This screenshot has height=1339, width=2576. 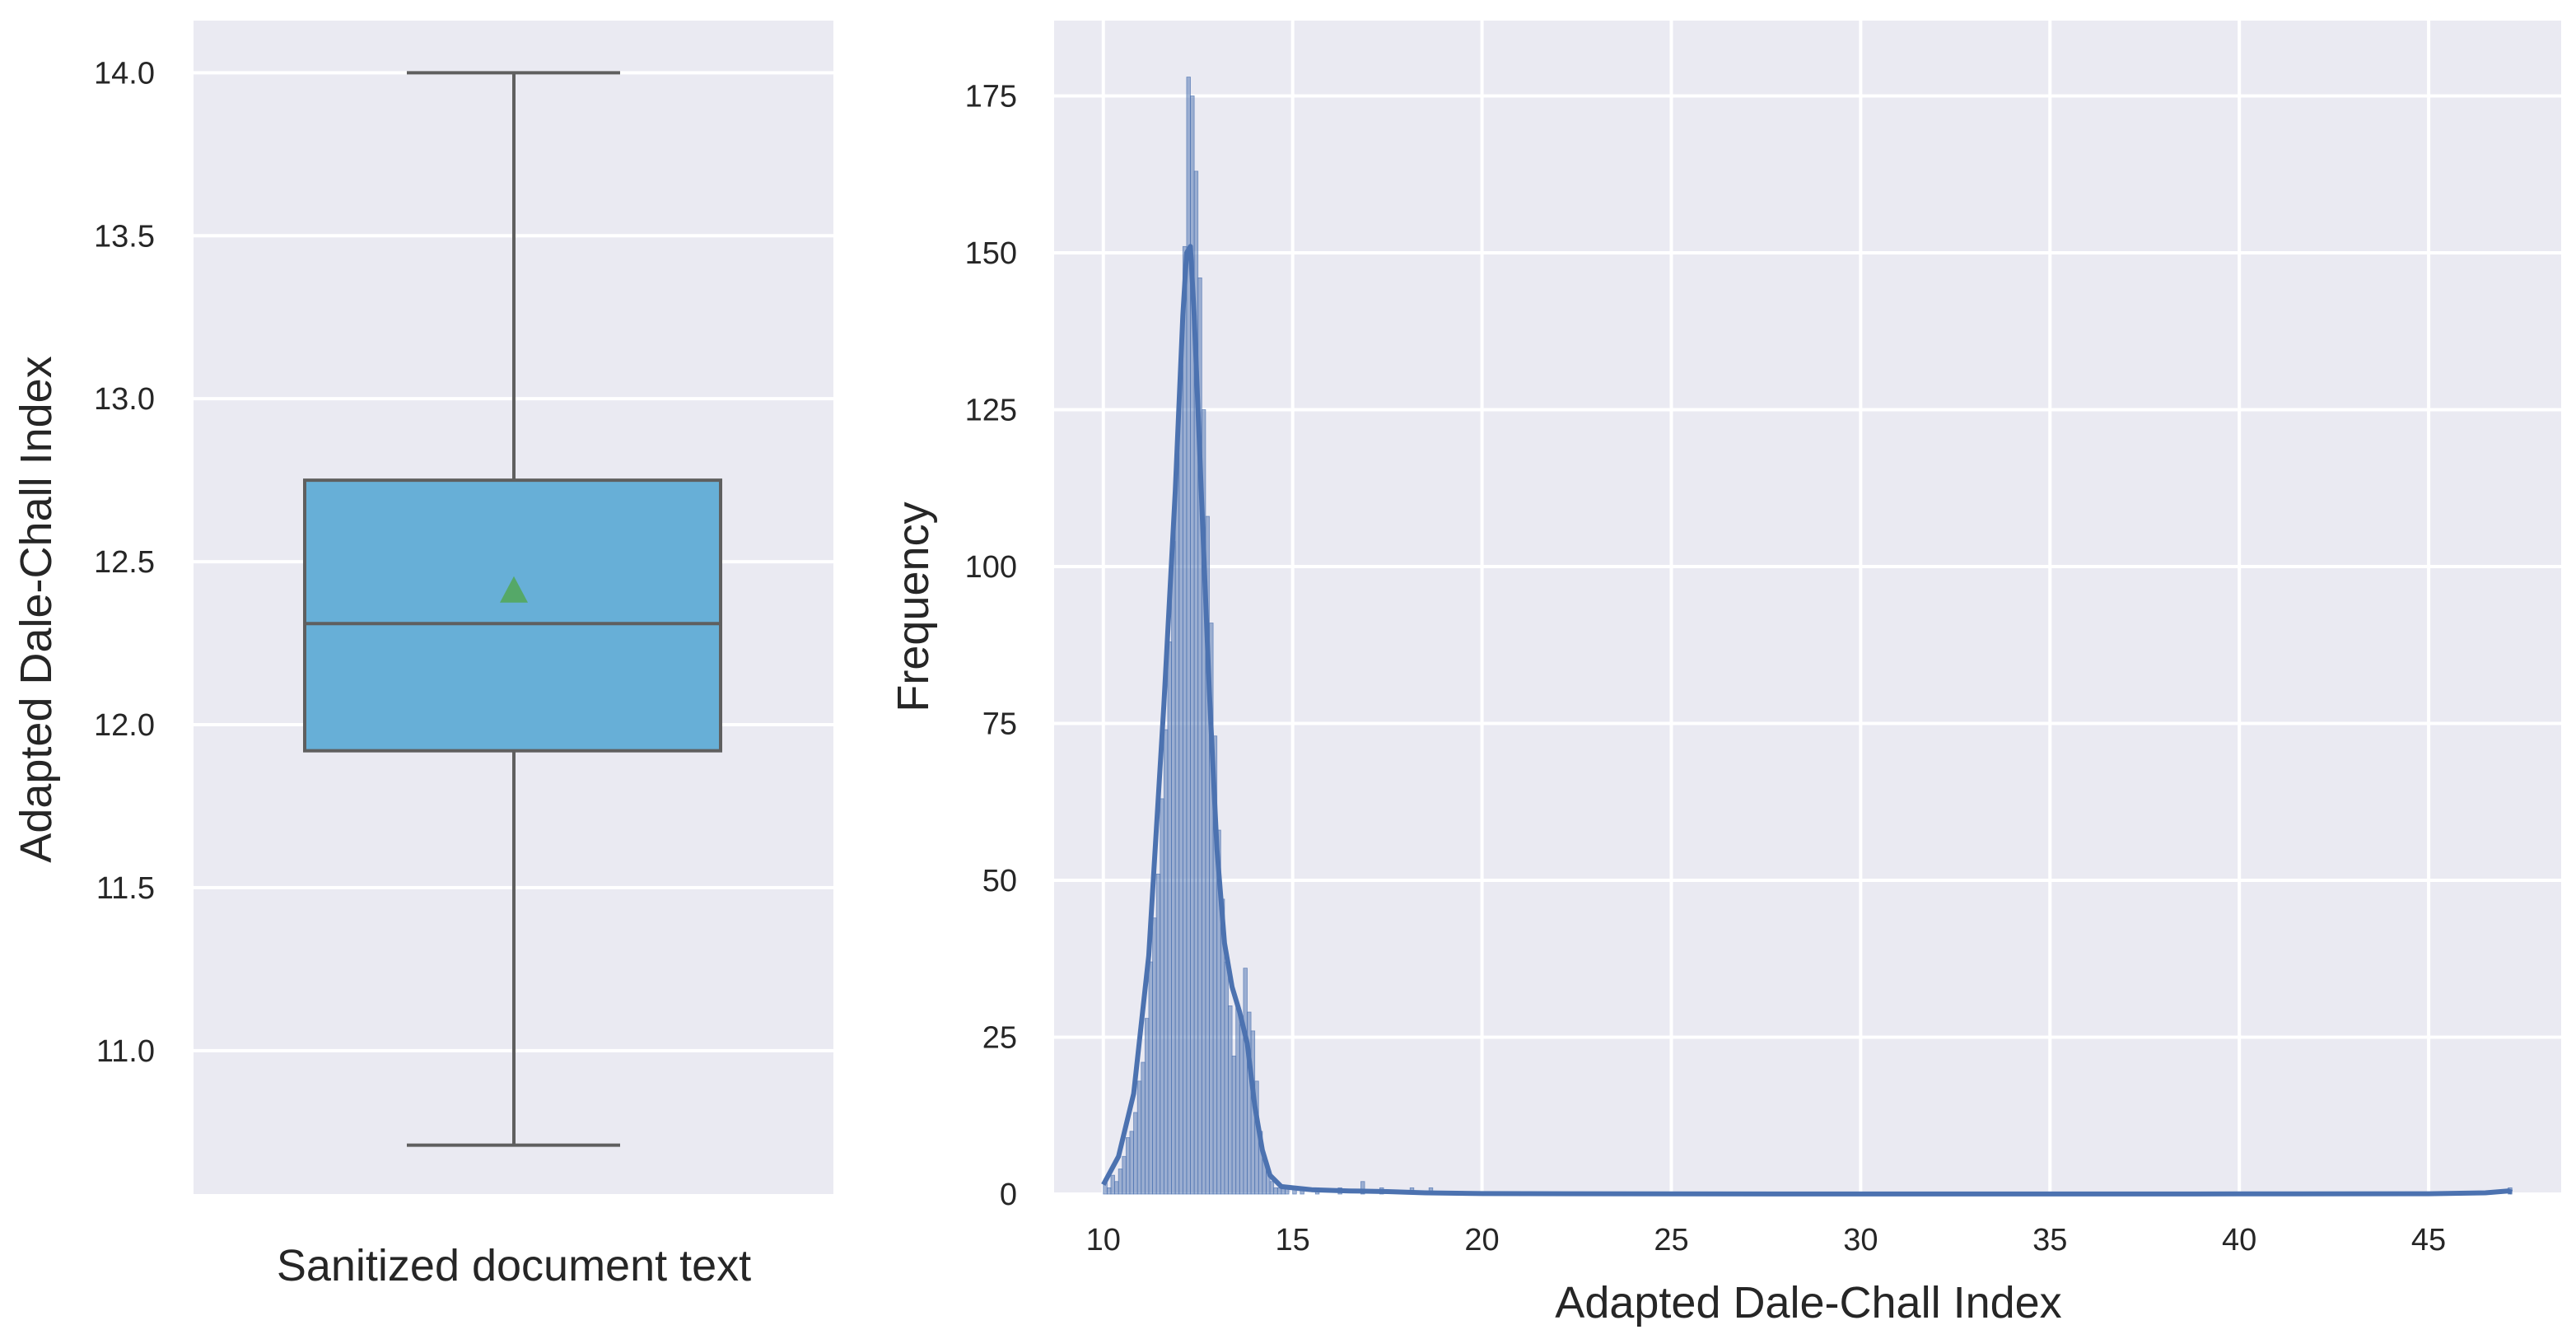 I want to click on interquartile-box, so click(x=512, y=615).